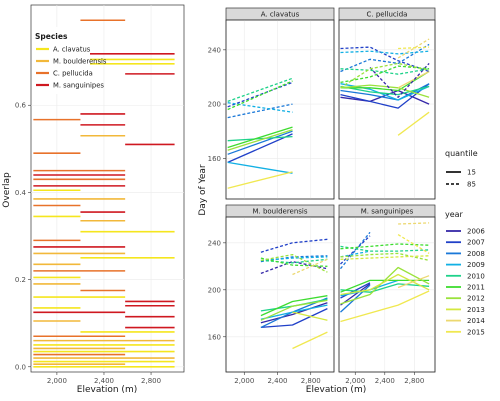  I want to click on facet-panel: M. boulderensis 160 200 240 2,000 2,400 2,800, so click(271, 294).